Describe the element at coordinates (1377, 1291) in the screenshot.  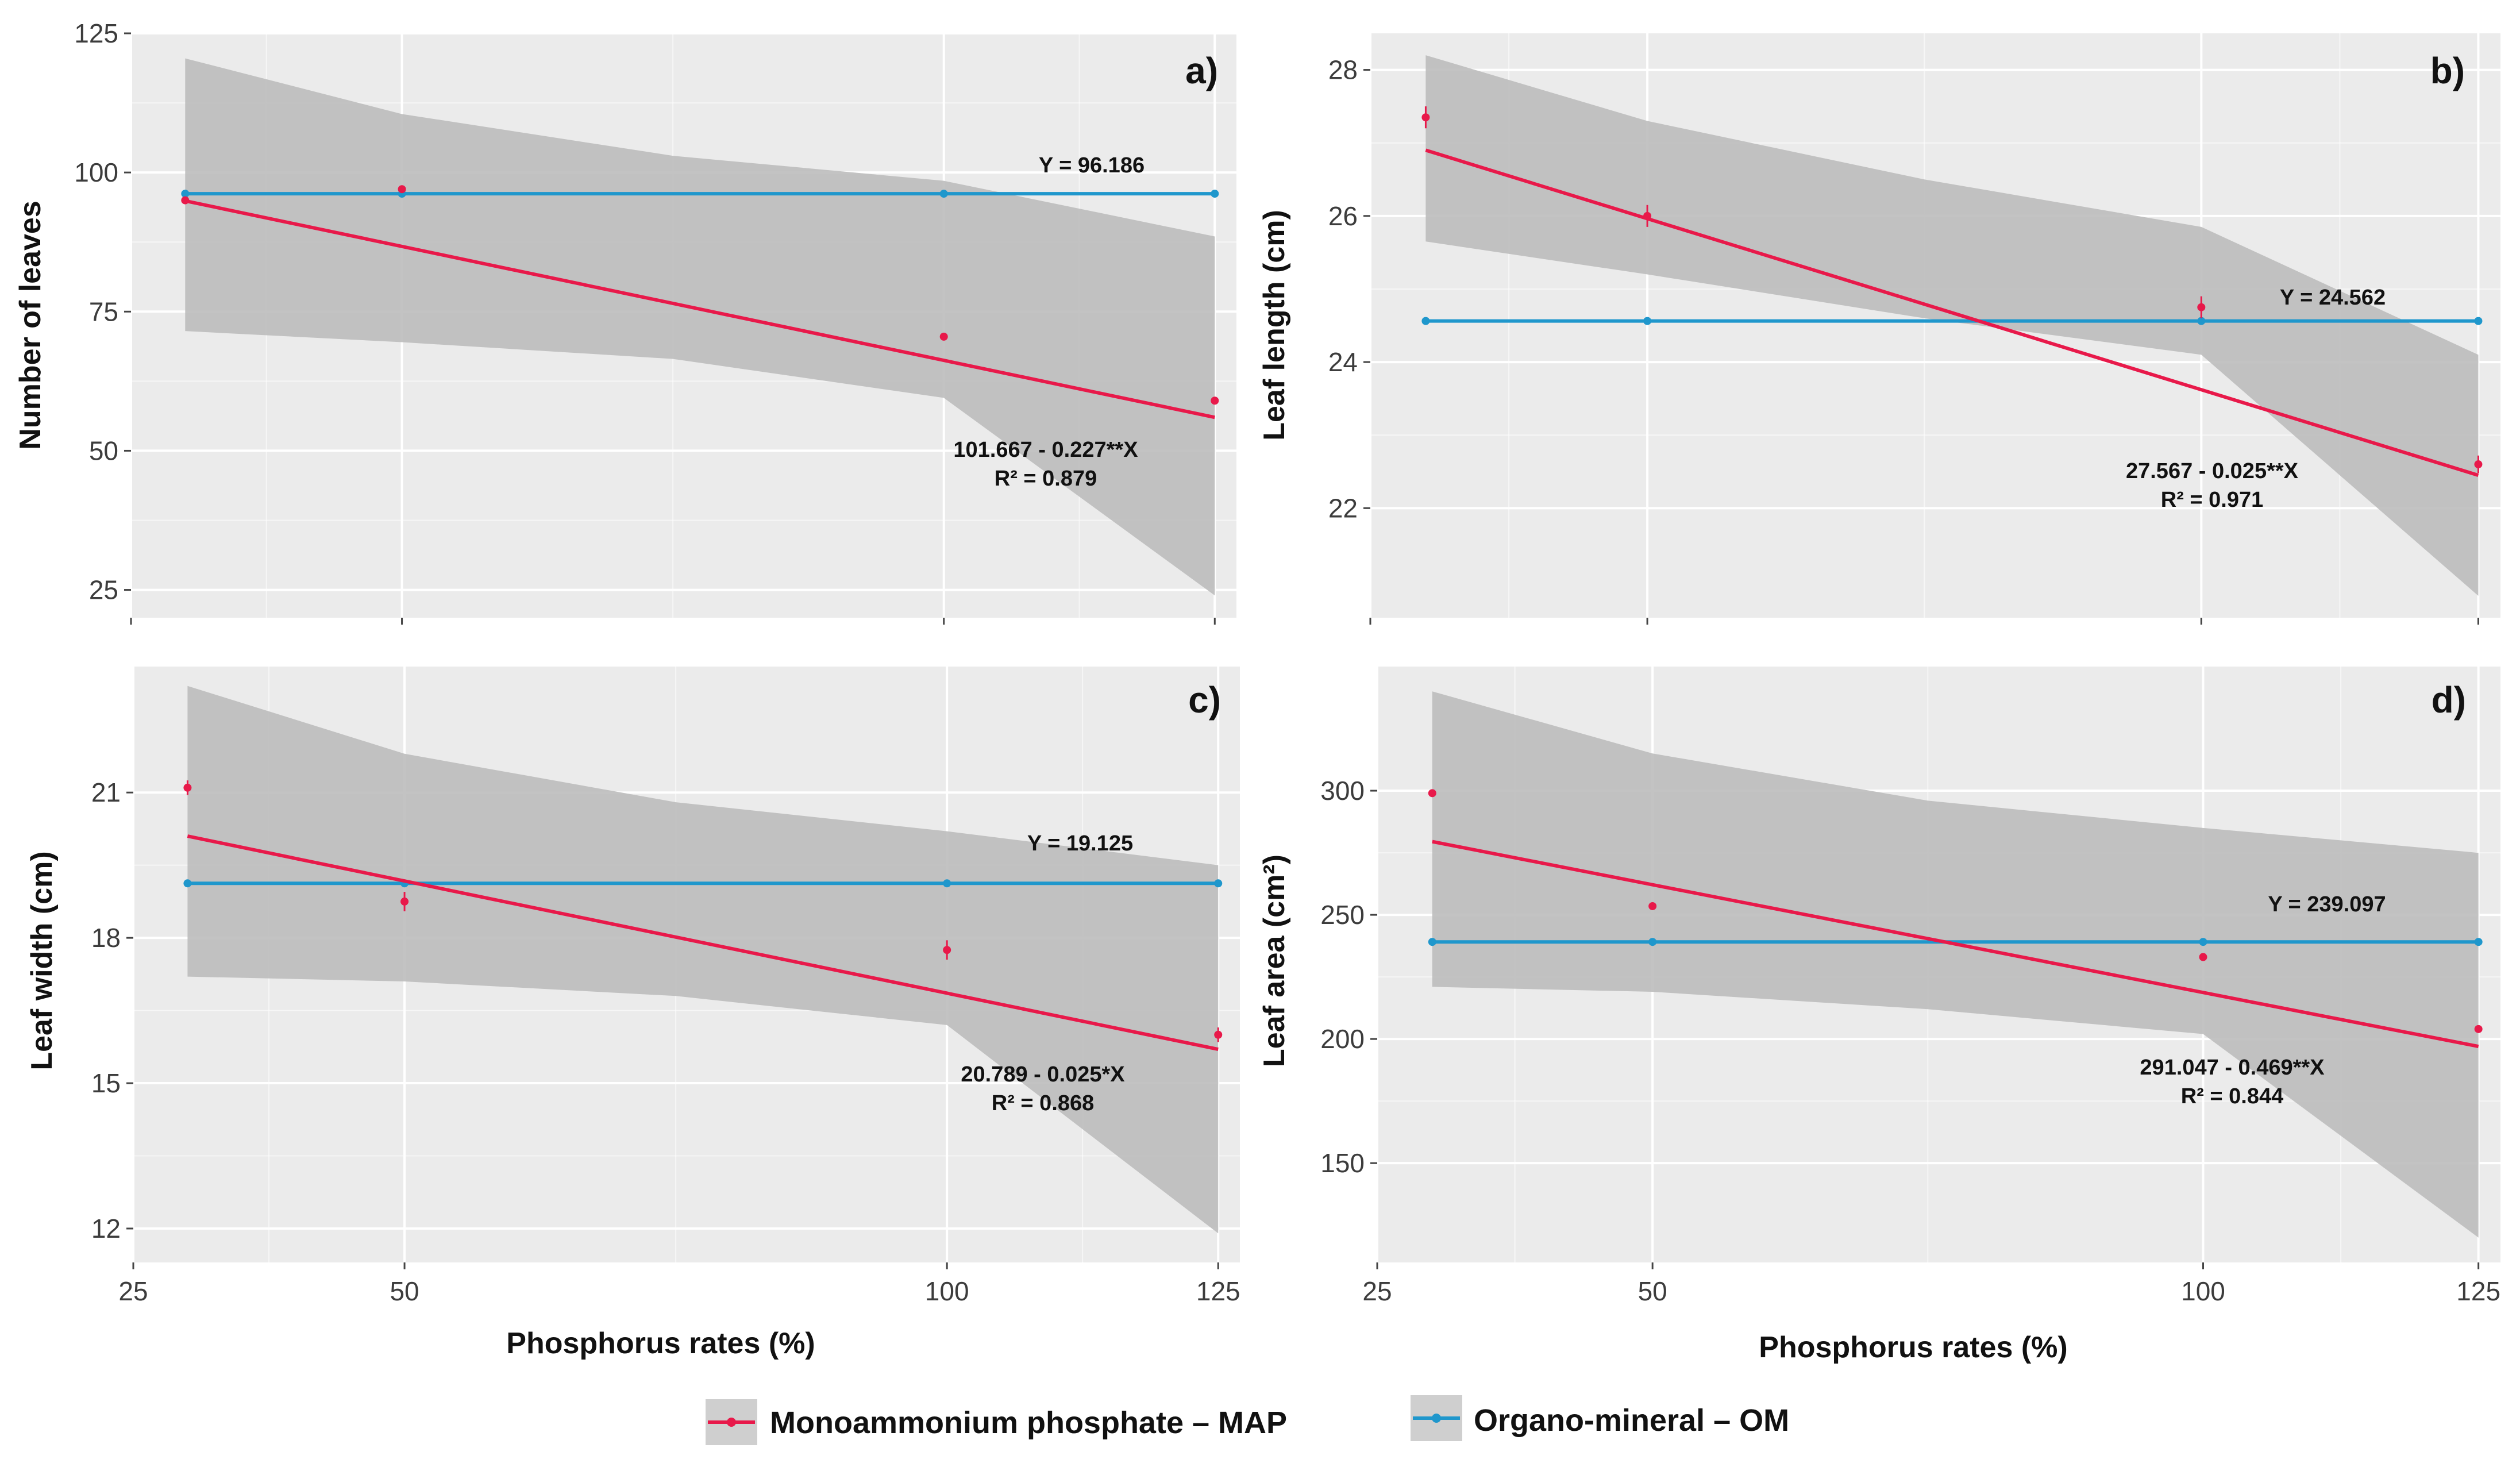
I see `panel-d-x-tick-label: 25` at that location.